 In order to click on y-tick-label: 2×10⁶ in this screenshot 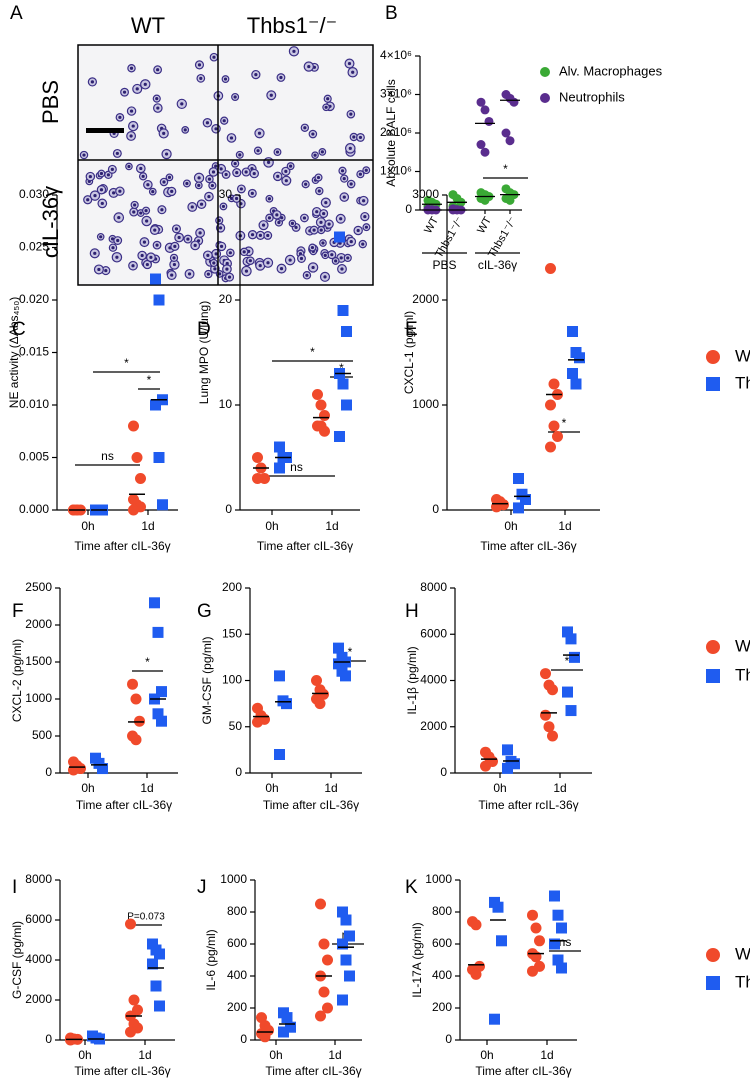, I will do `click(396, 132)`.